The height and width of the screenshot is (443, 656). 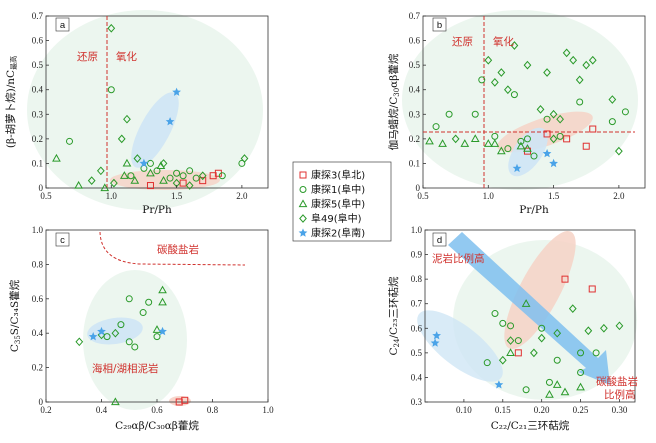 What do you see at coordinates (37, 139) in the screenshot?
I see `panel-a-ytick-2: 0.2` at bounding box center [37, 139].